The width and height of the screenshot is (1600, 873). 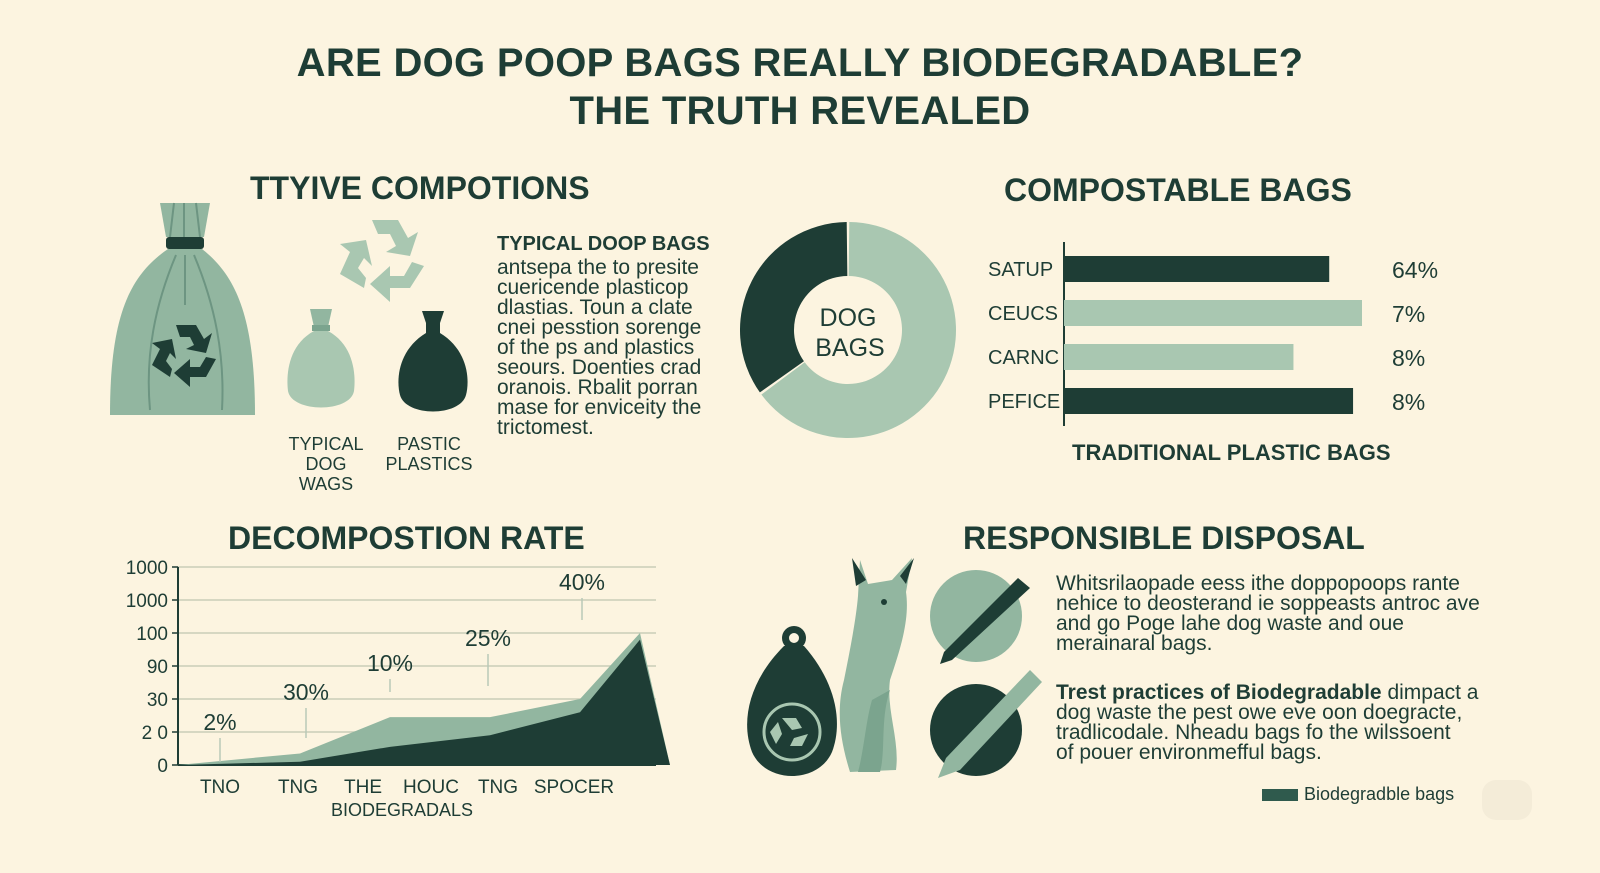 I want to click on y-tick-label: 30, so click(x=157, y=700).